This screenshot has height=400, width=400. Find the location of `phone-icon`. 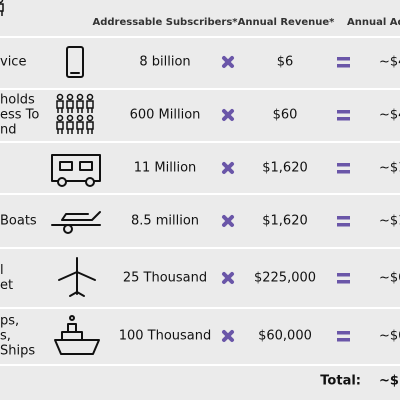

phone-icon is located at coordinates (75, 62).